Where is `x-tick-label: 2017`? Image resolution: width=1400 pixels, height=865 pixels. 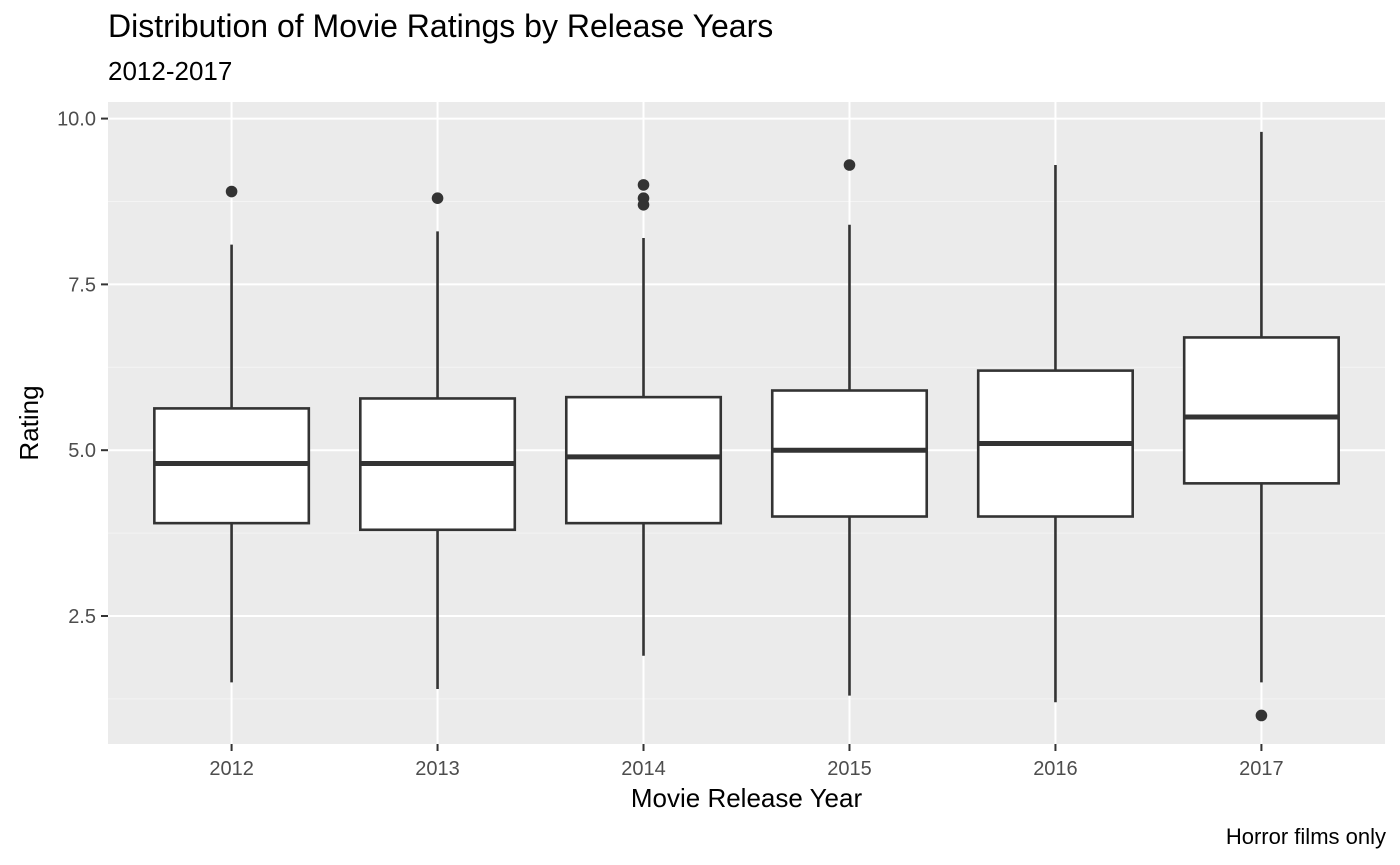
x-tick-label: 2017 is located at coordinates (1261, 769).